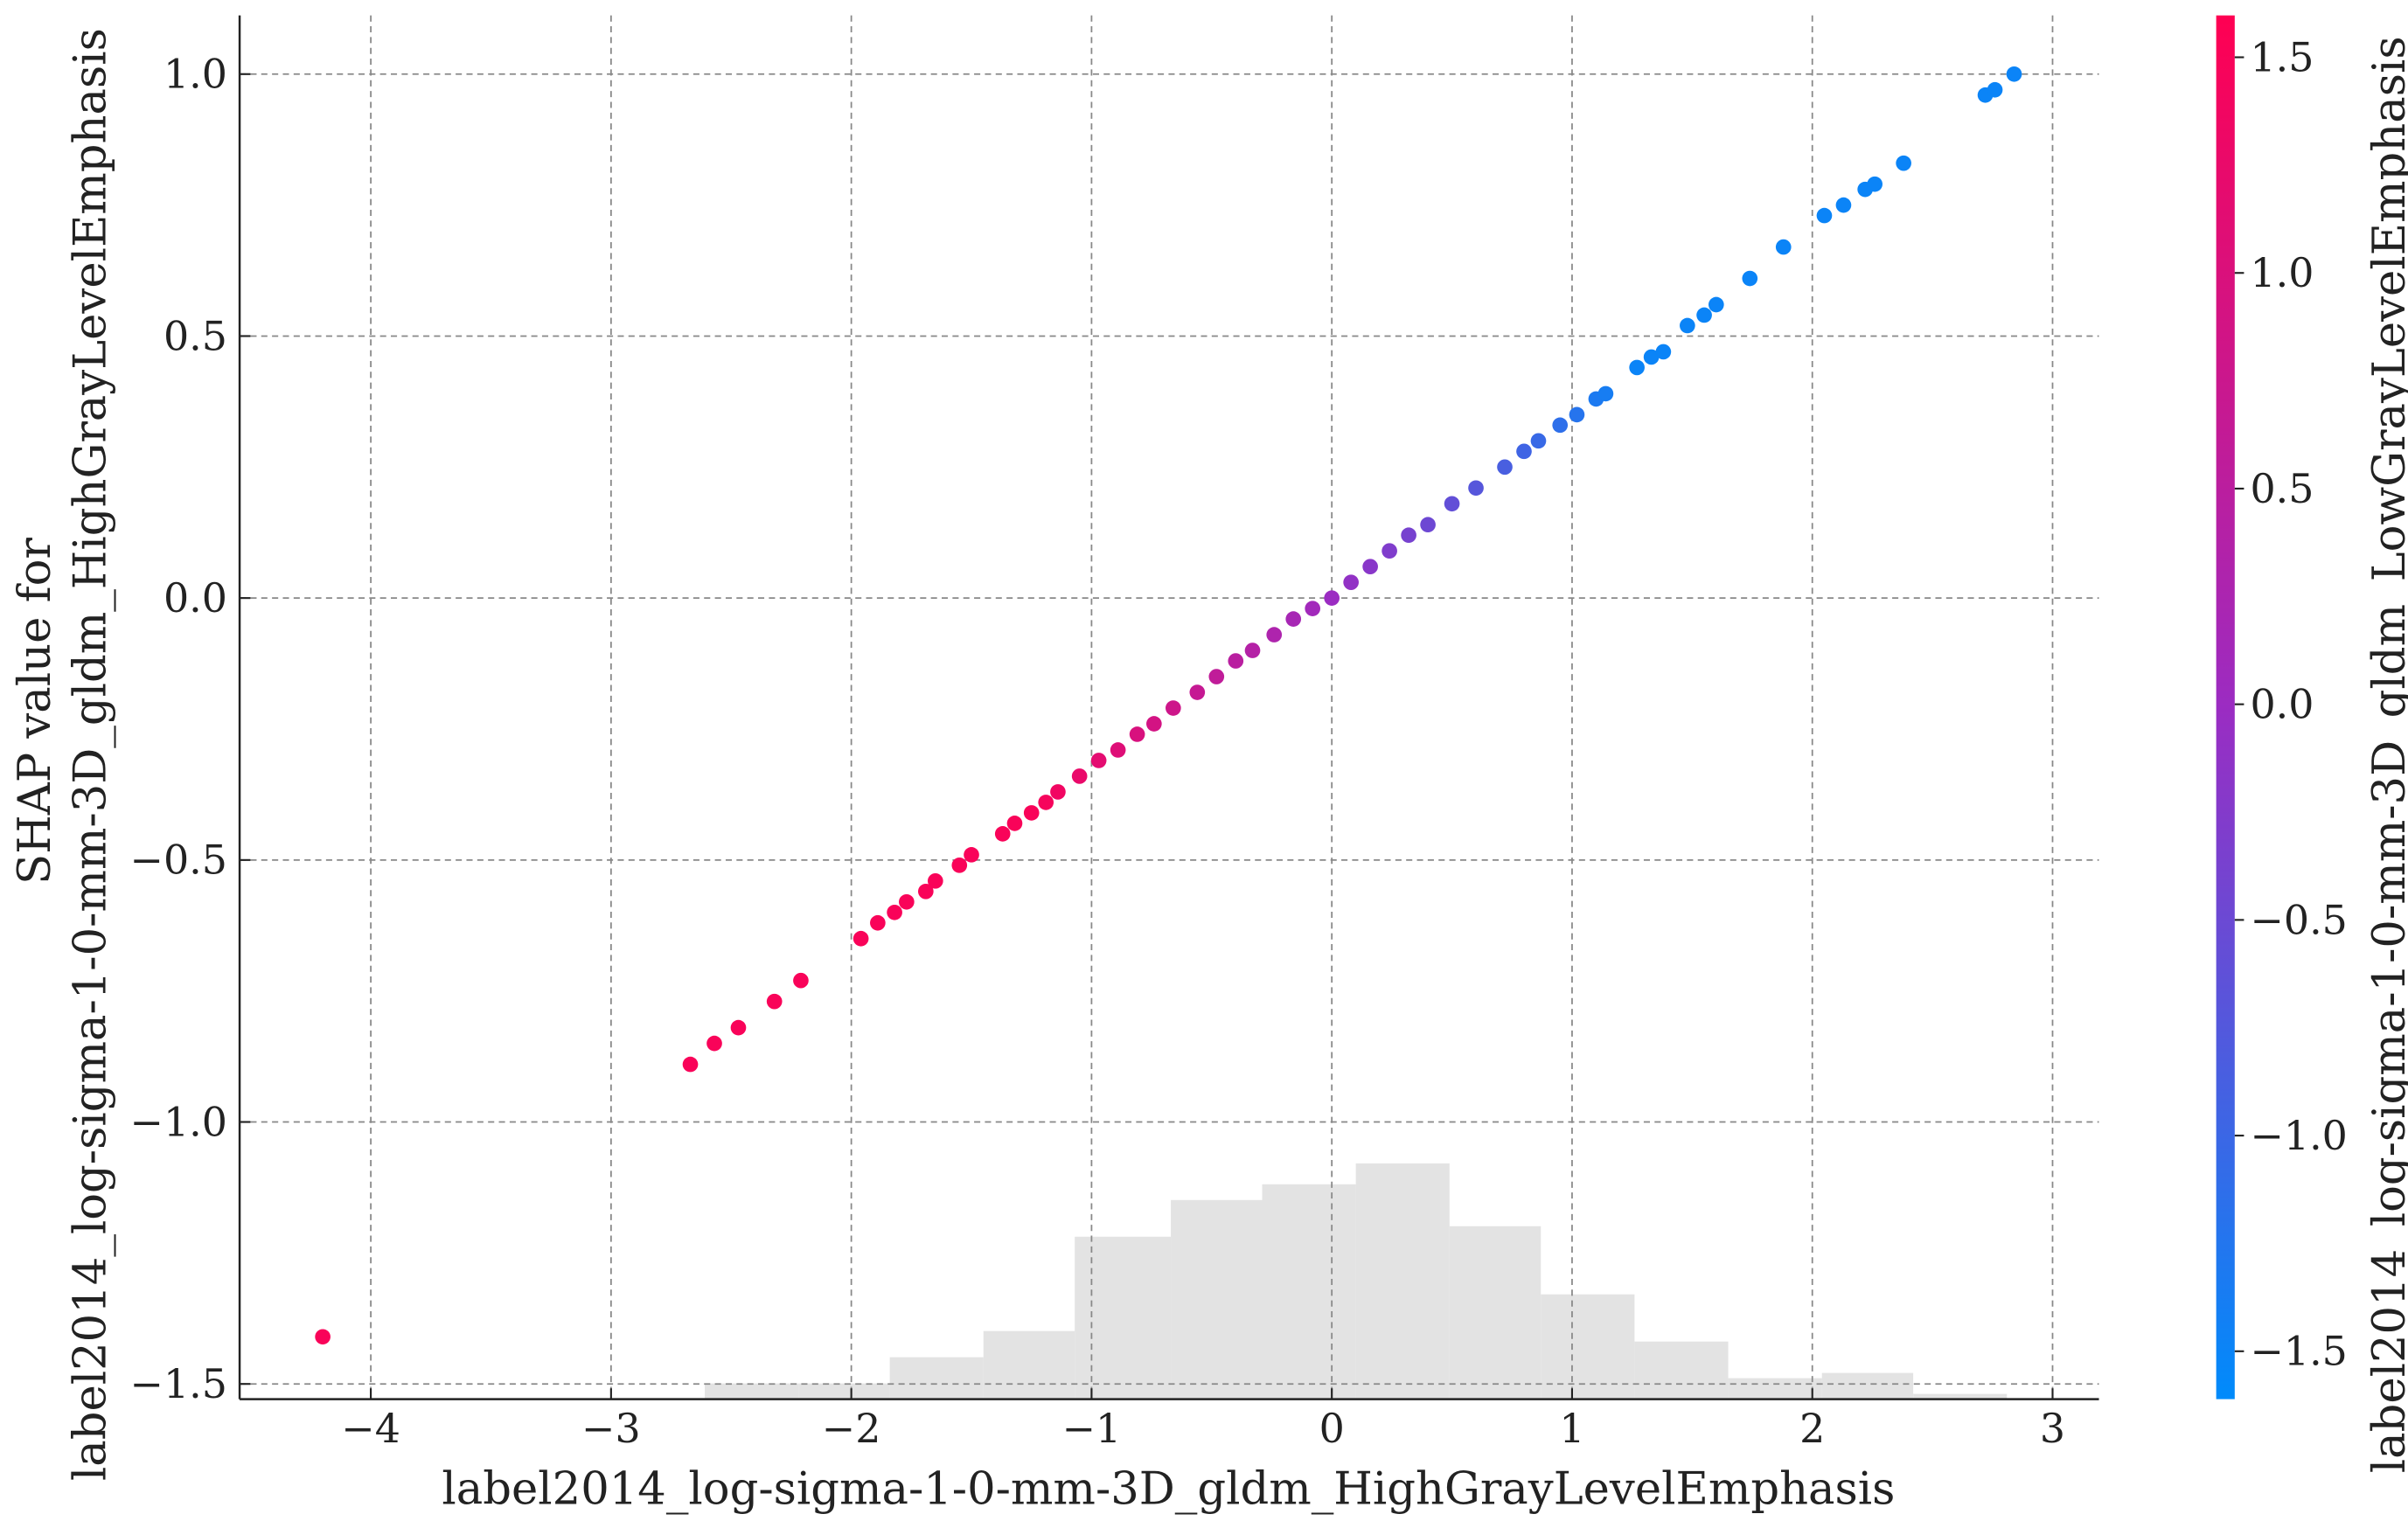 The image size is (2408, 1521). I want to click on x-tick-label: −3, so click(611, 1429).